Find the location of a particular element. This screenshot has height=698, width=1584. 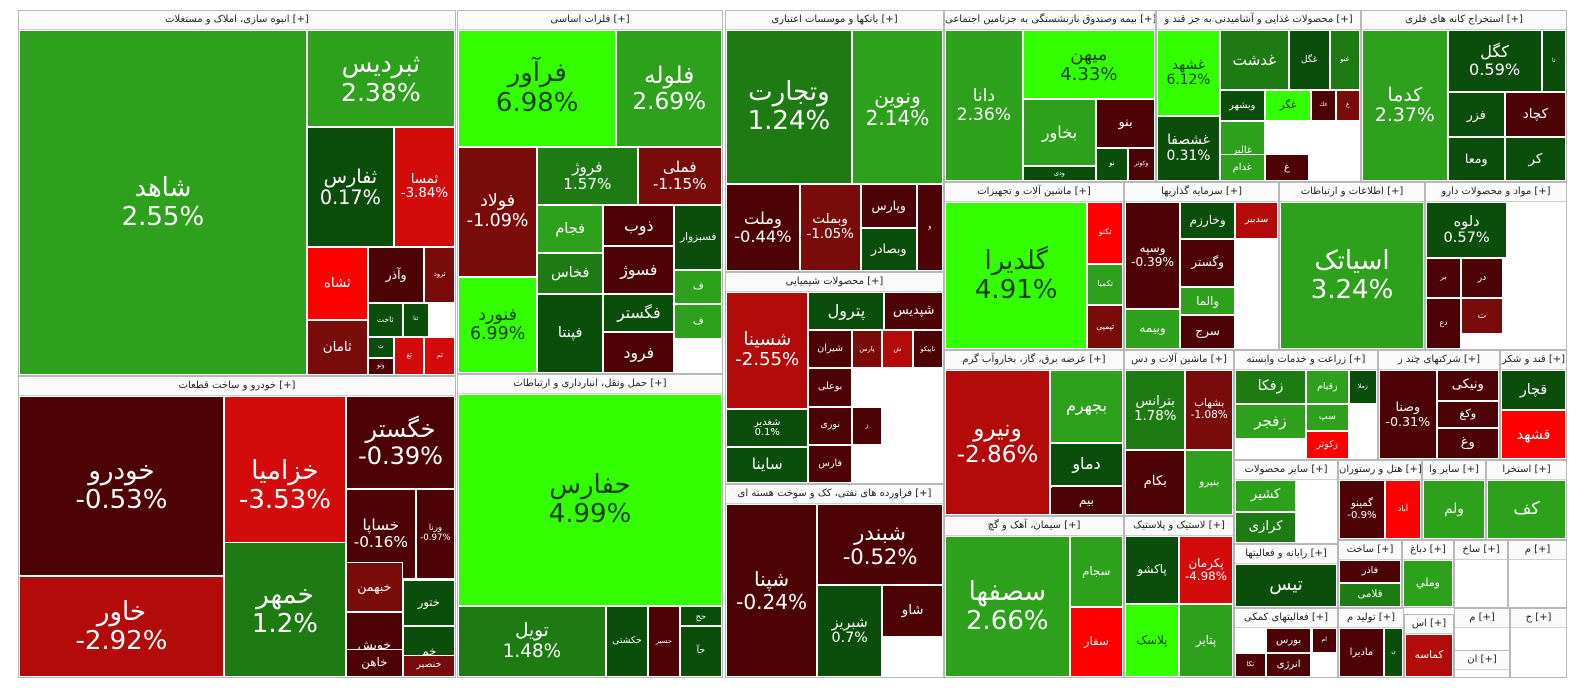

stock-tile: وبصادر is located at coordinates (888, 249).